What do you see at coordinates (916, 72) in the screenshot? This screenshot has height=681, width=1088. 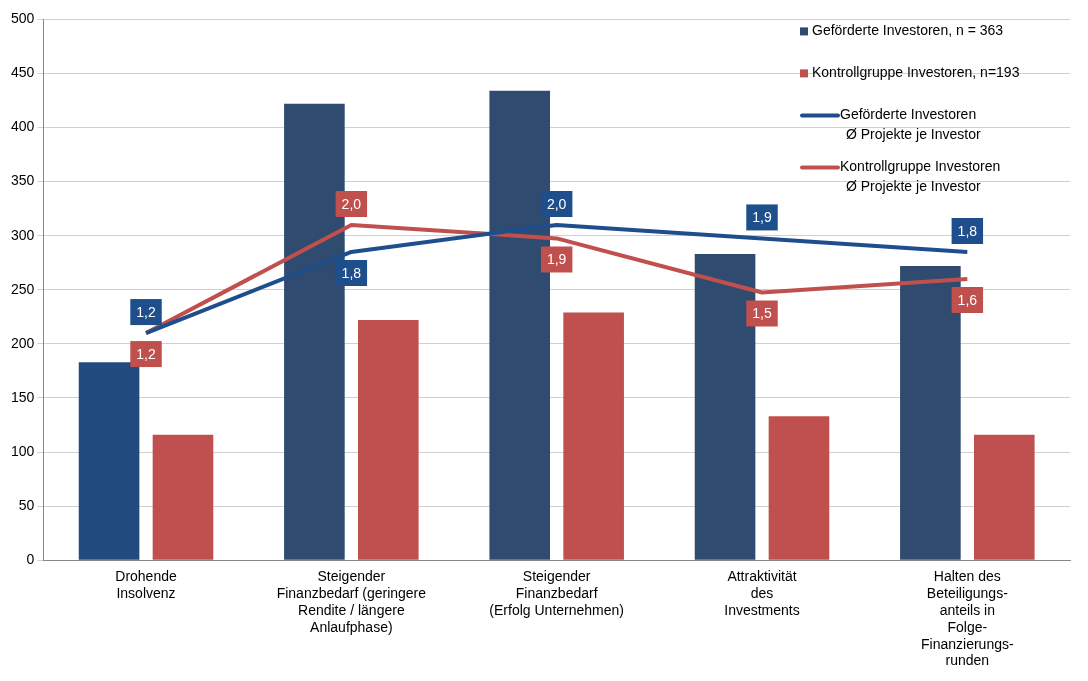 I see `legend-label: Kontrollgruppe Investoren, n=193` at bounding box center [916, 72].